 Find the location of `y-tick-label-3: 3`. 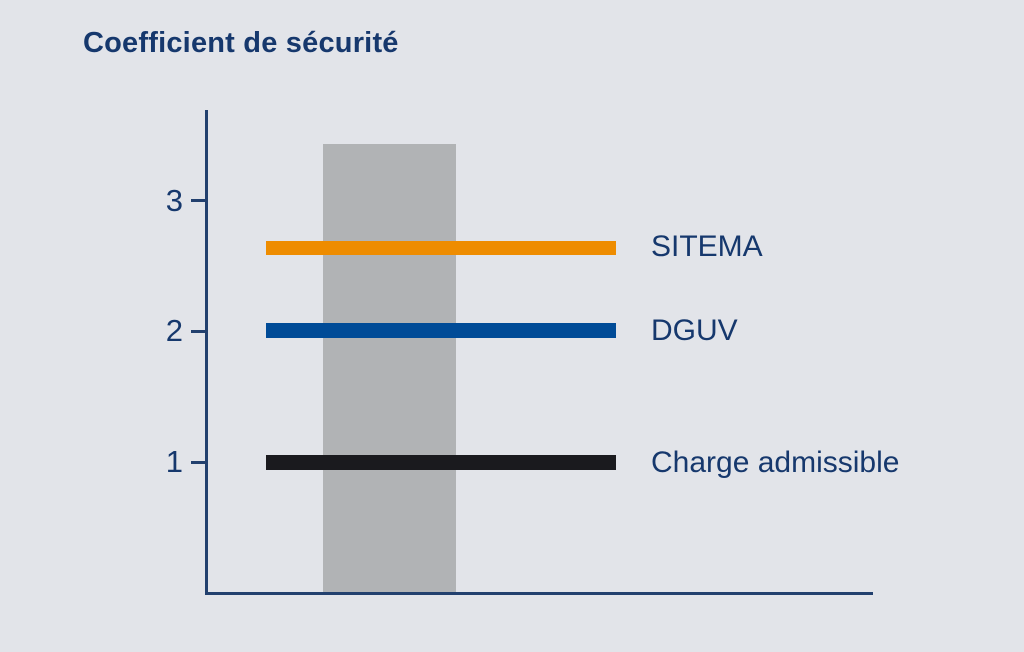

y-tick-label-3: 3 is located at coordinates (174, 200).